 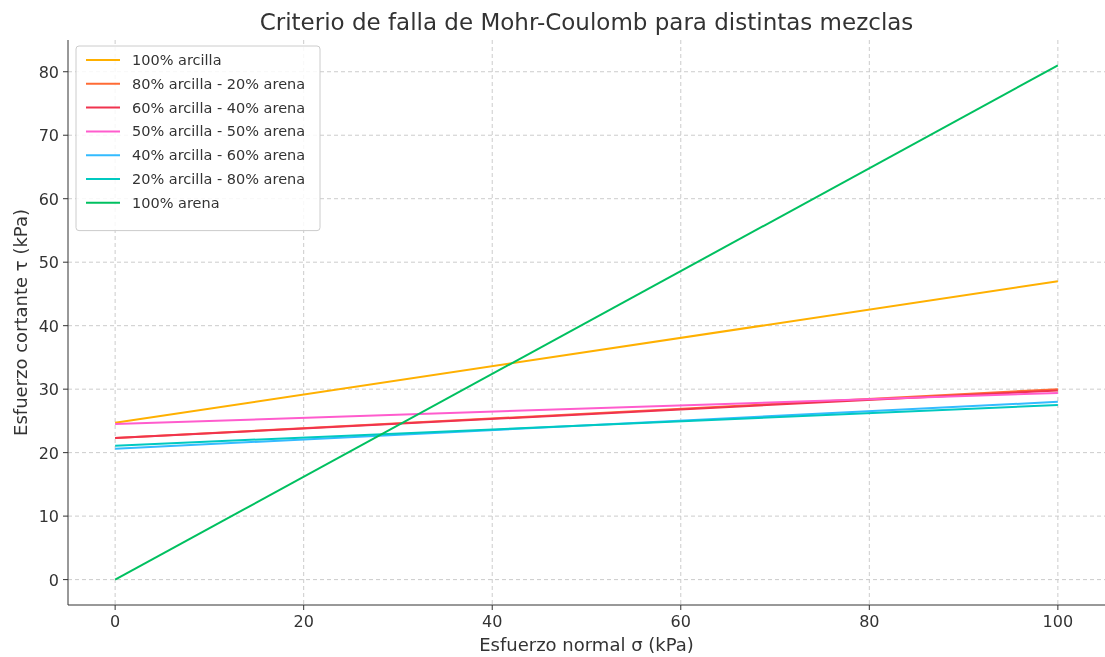 What do you see at coordinates (219, 131) in the screenshot?
I see `legend-label: 50% arcilla - 50% arena` at bounding box center [219, 131].